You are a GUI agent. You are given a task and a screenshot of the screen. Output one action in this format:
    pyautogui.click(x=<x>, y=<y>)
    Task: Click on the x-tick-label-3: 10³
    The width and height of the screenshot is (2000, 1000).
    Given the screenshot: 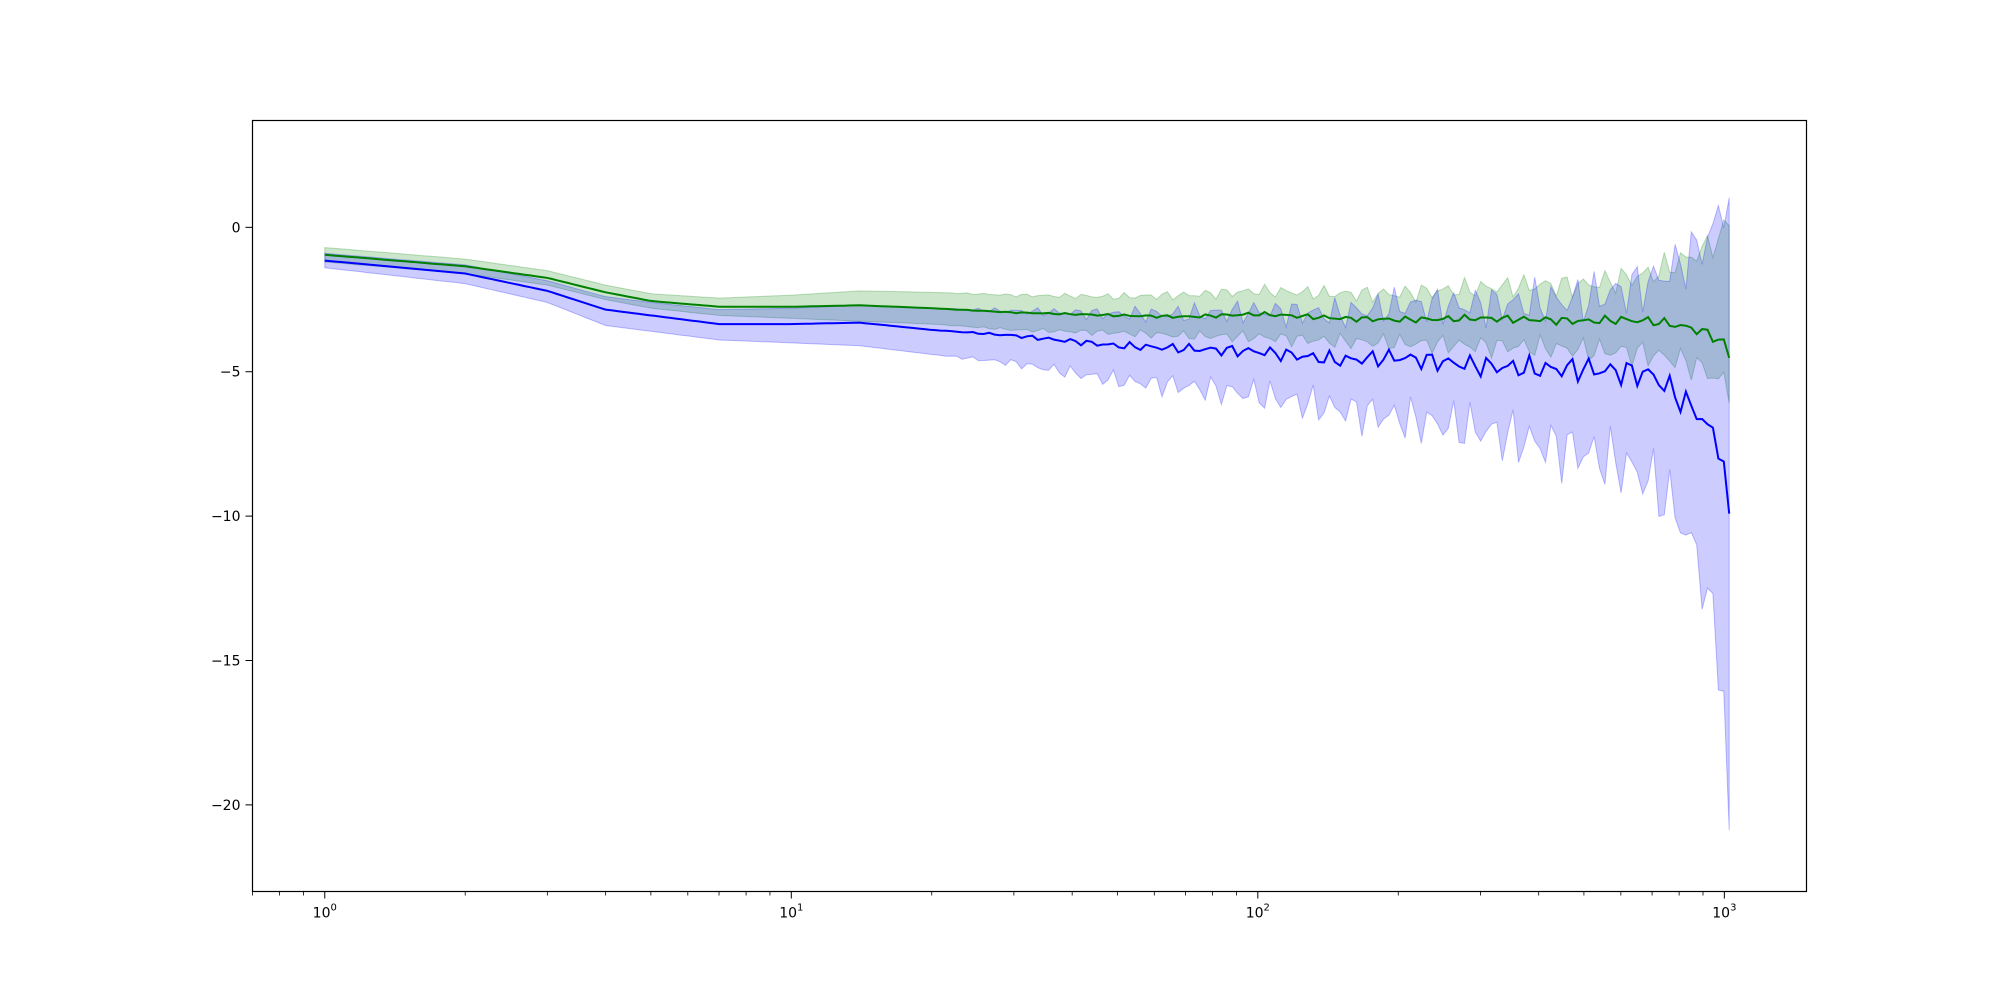 What is the action you would take?
    pyautogui.click(x=1724, y=912)
    